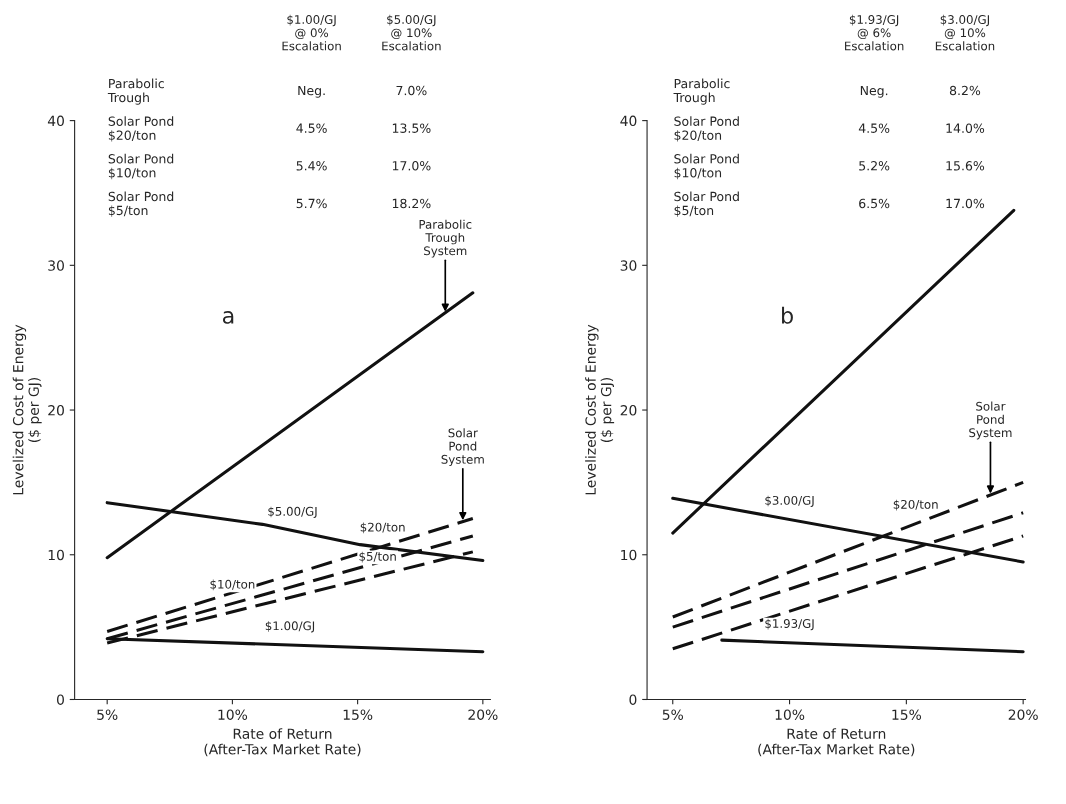 The height and width of the screenshot is (804, 1066). Describe the element at coordinates (311, 203) in the screenshot. I see `annotation: 5.7%` at that location.